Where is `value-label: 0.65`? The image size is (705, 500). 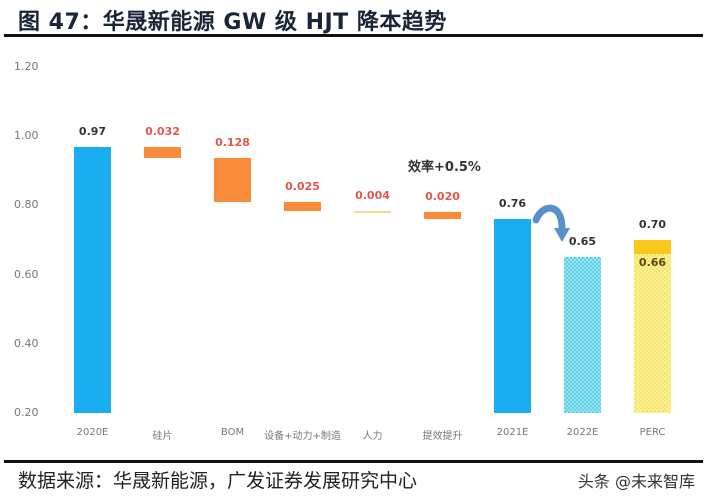
value-label: 0.65 is located at coordinates (582, 242).